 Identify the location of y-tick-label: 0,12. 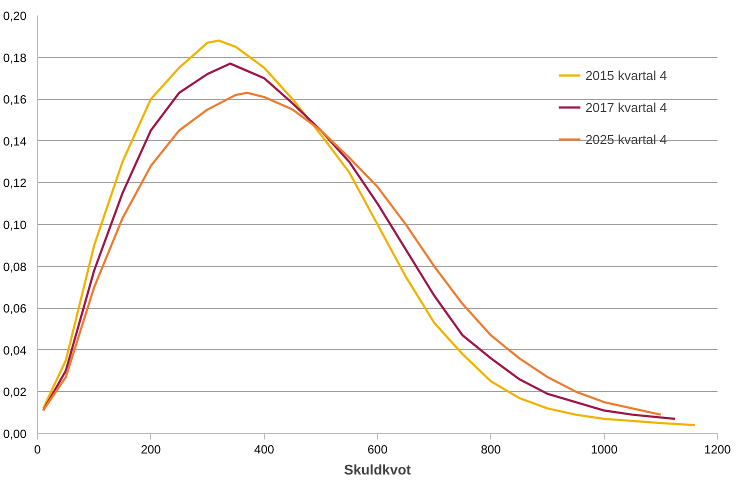
(15, 183).